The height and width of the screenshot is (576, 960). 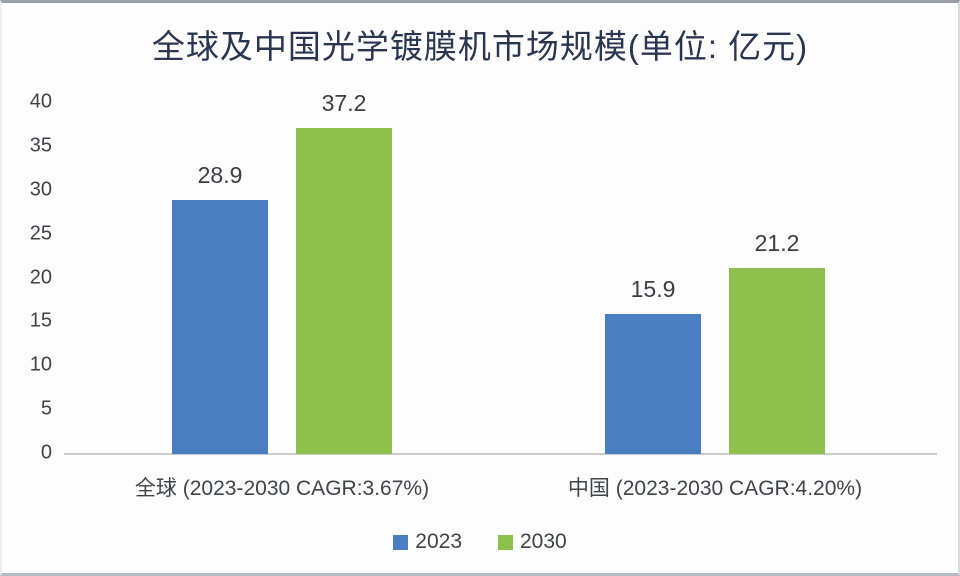 What do you see at coordinates (220, 327) in the screenshot?
I see `bar-2023-group1` at bounding box center [220, 327].